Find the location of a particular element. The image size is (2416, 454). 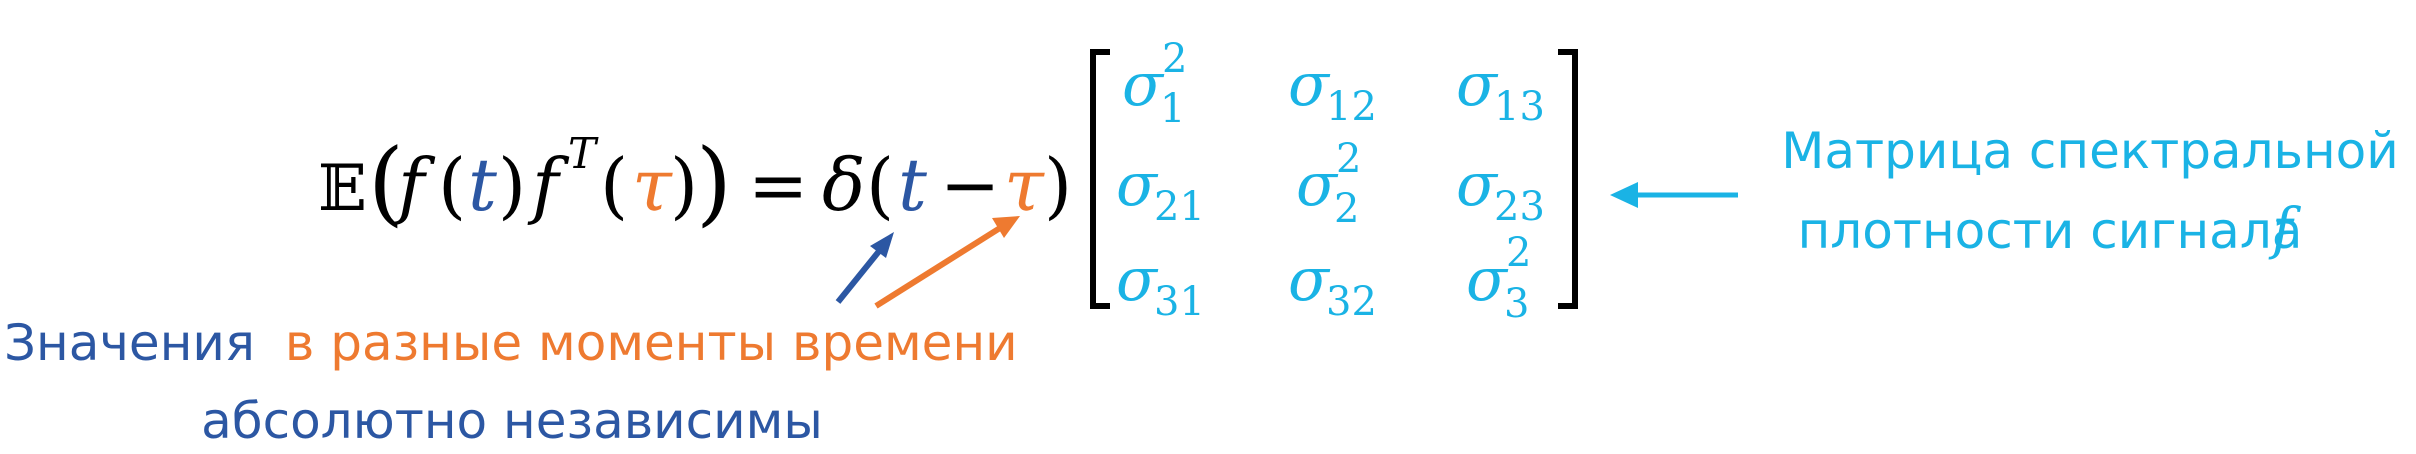

matrix-cell-1-3: σ 13 is located at coordinates (1500, 90).